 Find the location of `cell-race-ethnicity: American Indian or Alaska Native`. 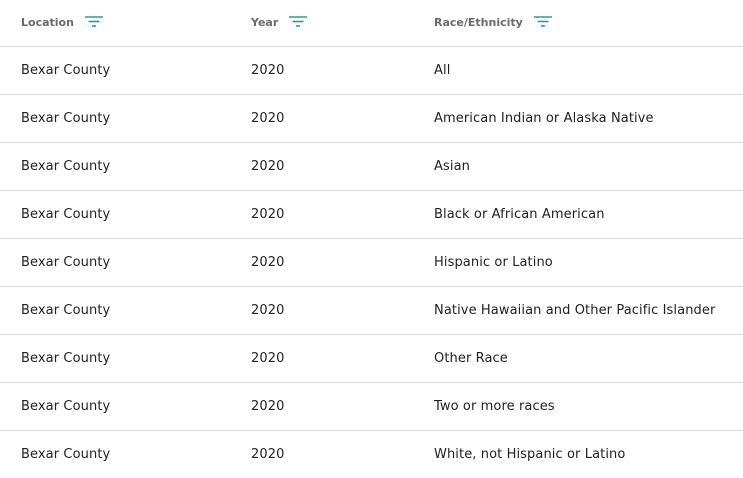

cell-race-ethnicity: American Indian or Alaska Native is located at coordinates (544, 118).